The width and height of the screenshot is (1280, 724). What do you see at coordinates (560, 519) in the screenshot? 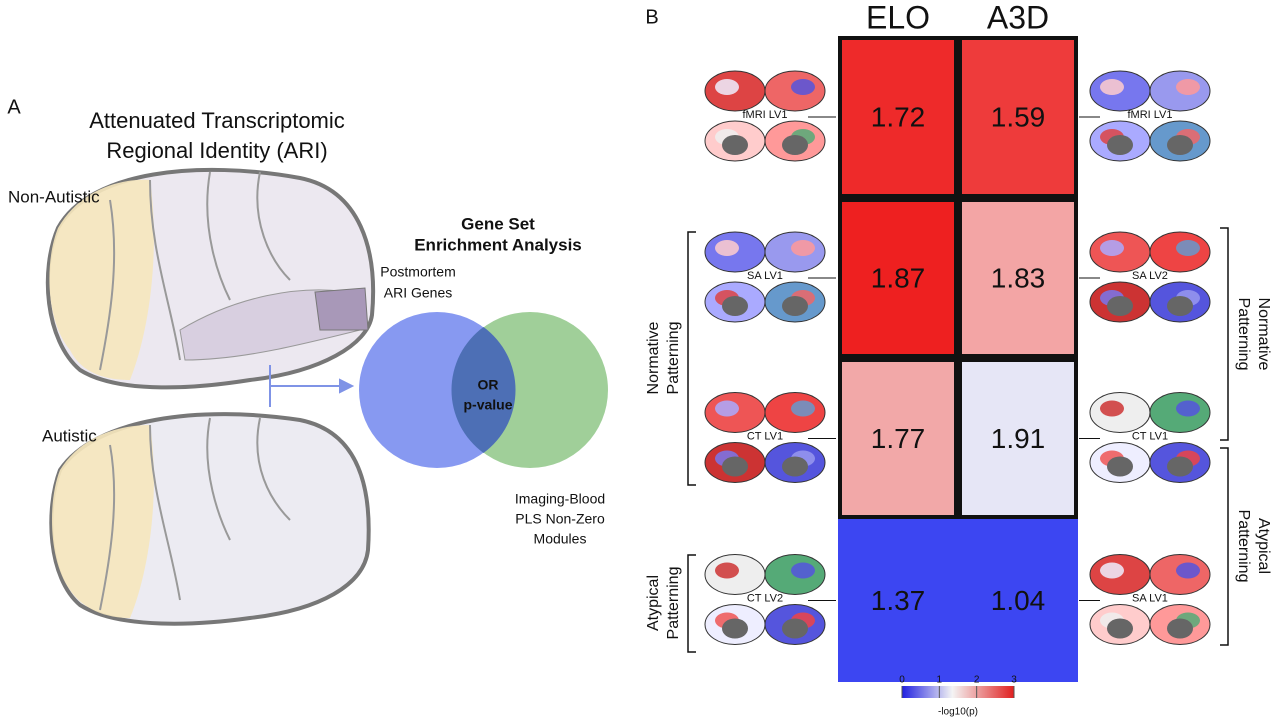
I see `venn-right-label: PLS Non-Zero` at bounding box center [560, 519].